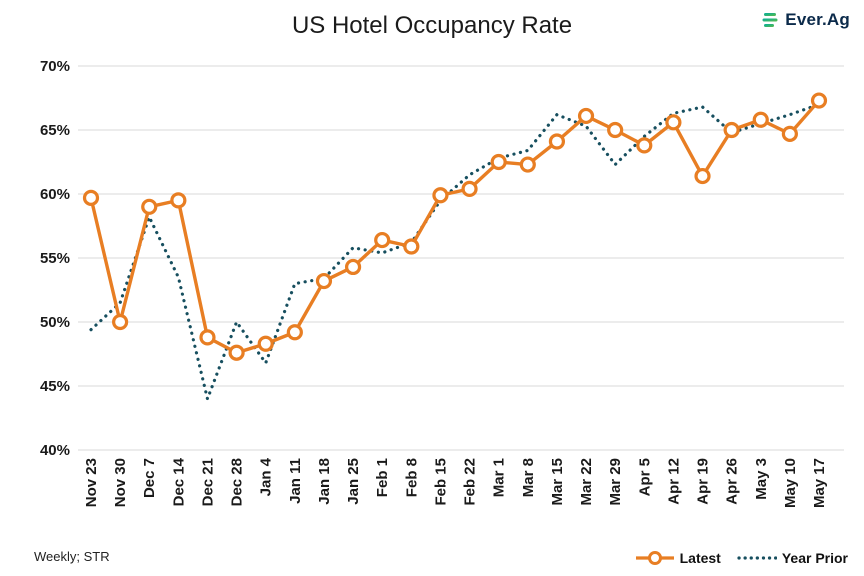  Describe the element at coordinates (499, 477) in the screenshot. I see `x-tick-label: Mar 1` at that location.